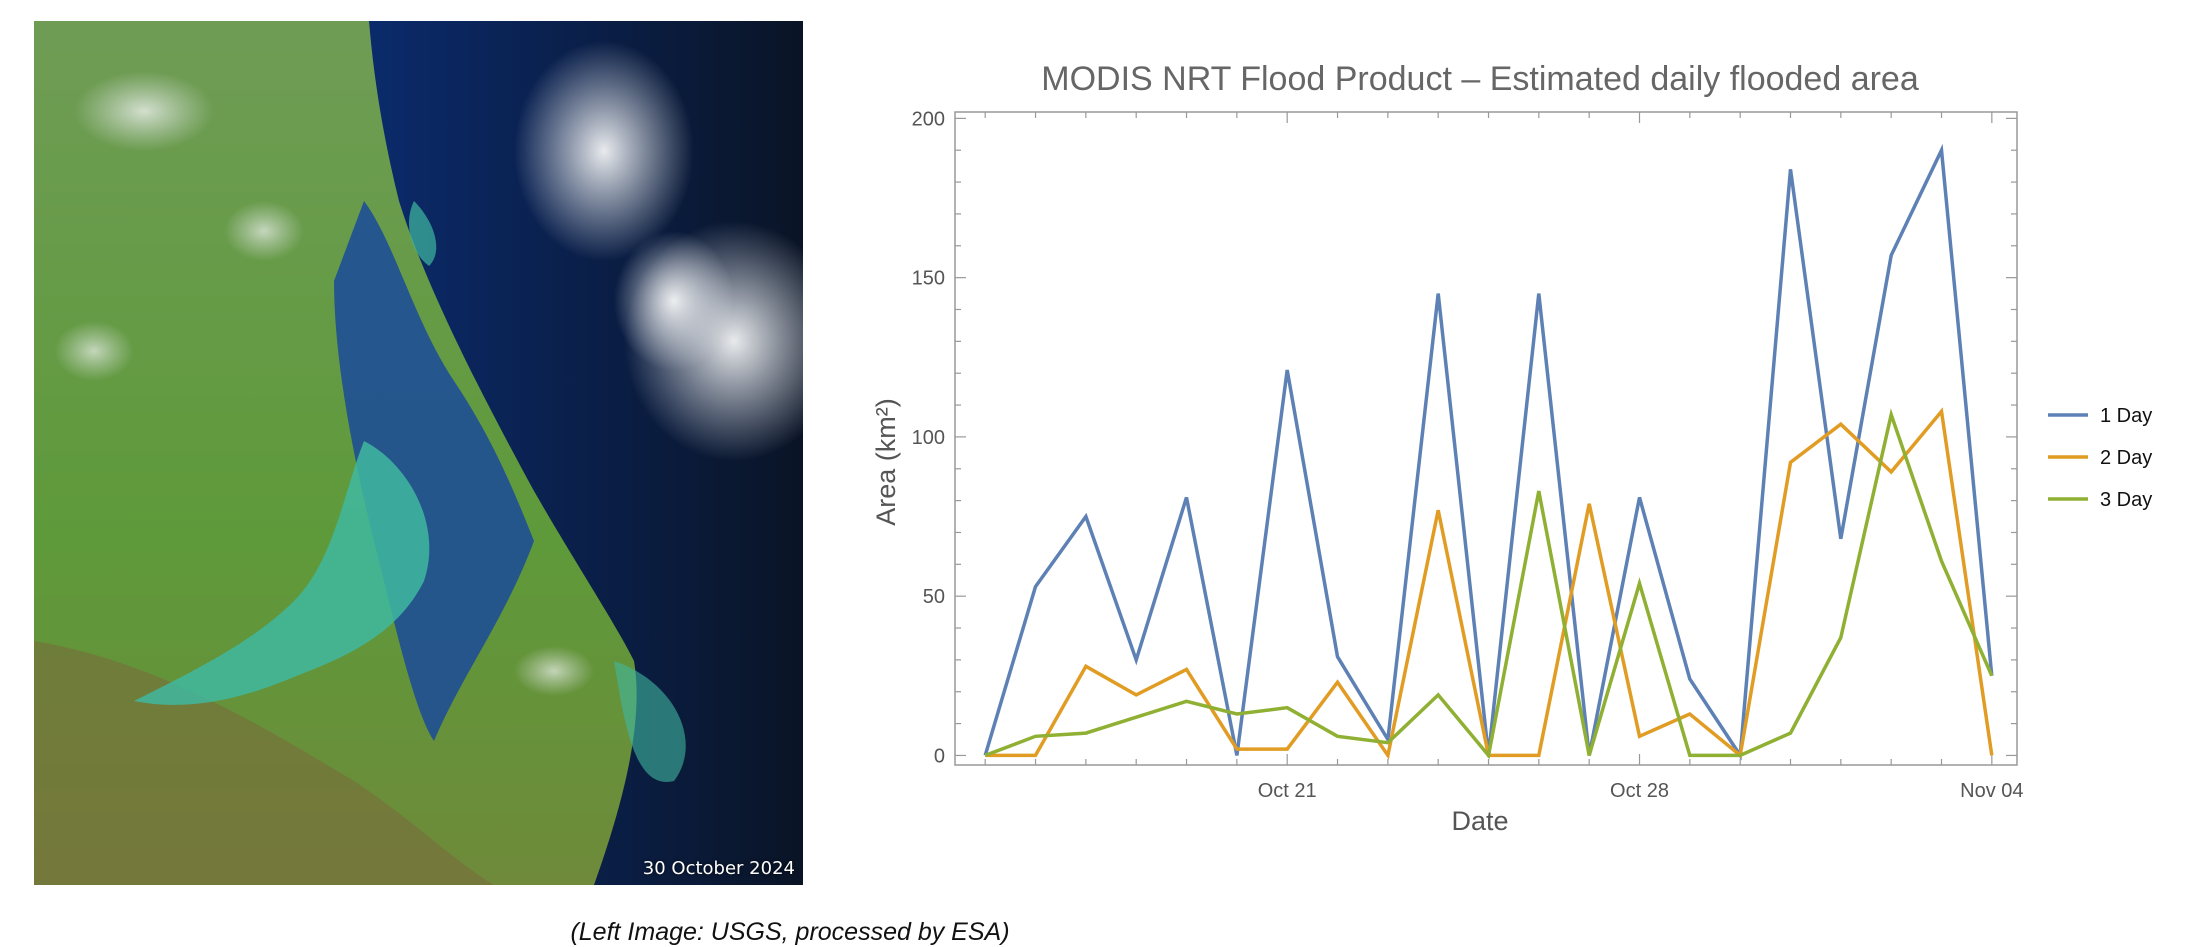  What do you see at coordinates (934, 597) in the screenshot?
I see `y-tick-label: 50` at bounding box center [934, 597].